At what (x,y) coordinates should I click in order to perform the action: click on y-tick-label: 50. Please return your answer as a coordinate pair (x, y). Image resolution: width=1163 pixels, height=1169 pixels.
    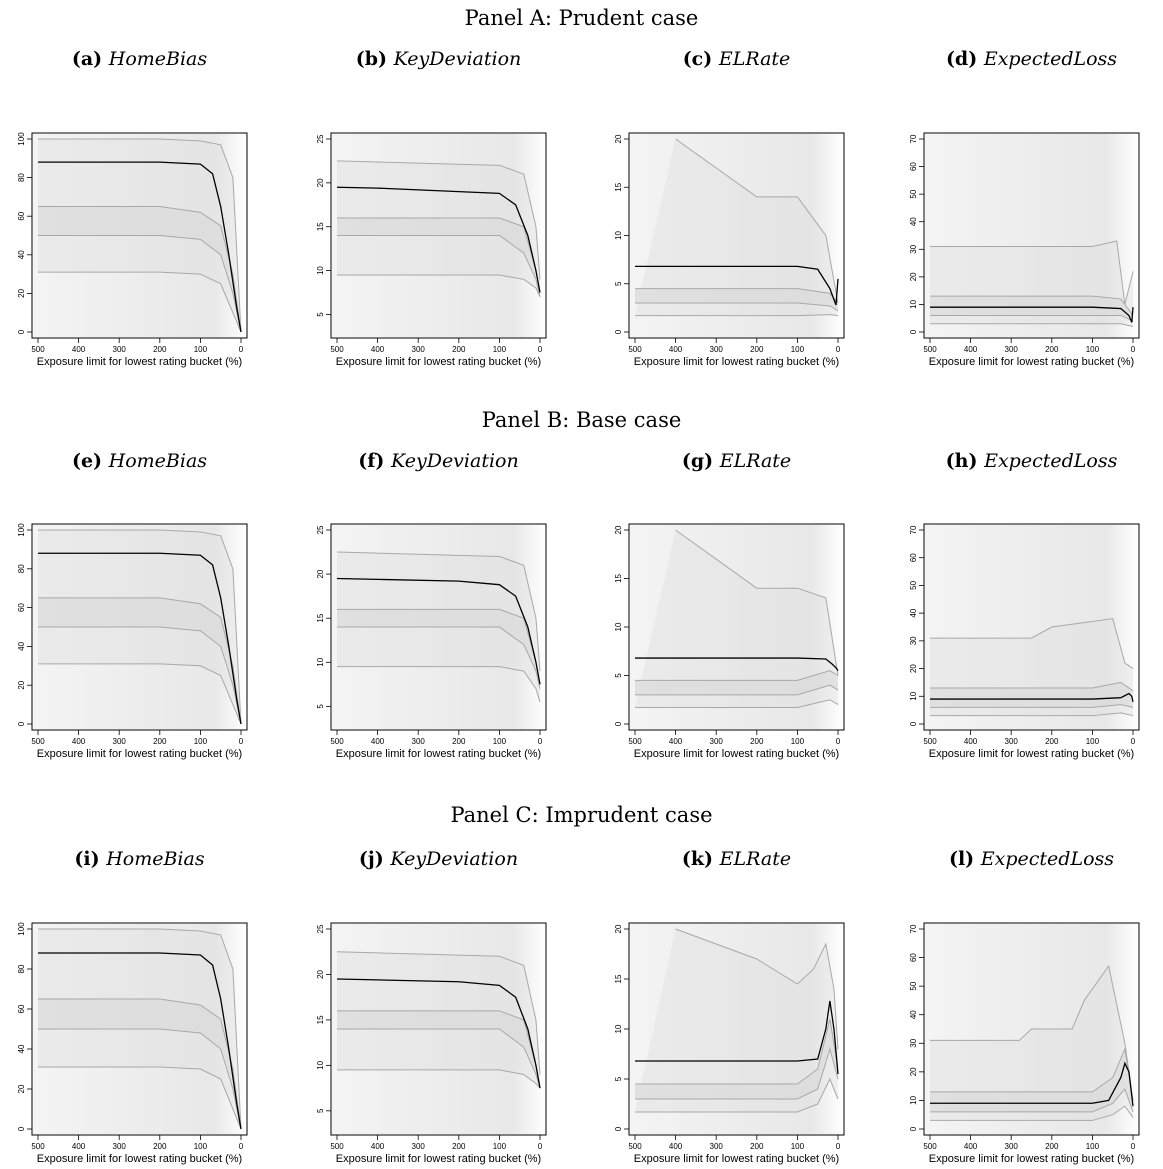
    Looking at the image, I should click on (913, 584).